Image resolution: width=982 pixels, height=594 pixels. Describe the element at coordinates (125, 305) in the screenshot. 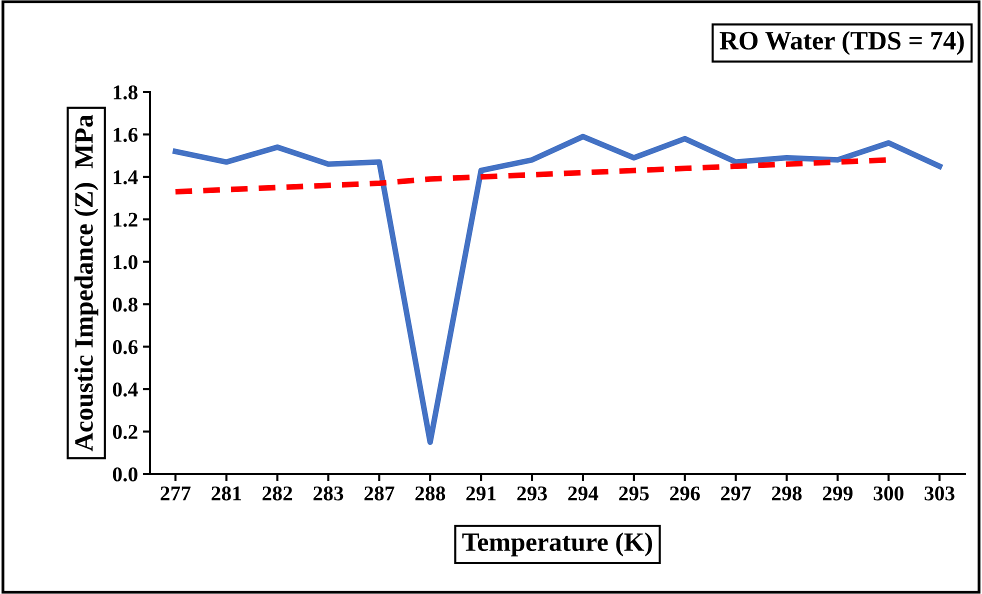

I see `y-tick-label: 0.8` at that location.